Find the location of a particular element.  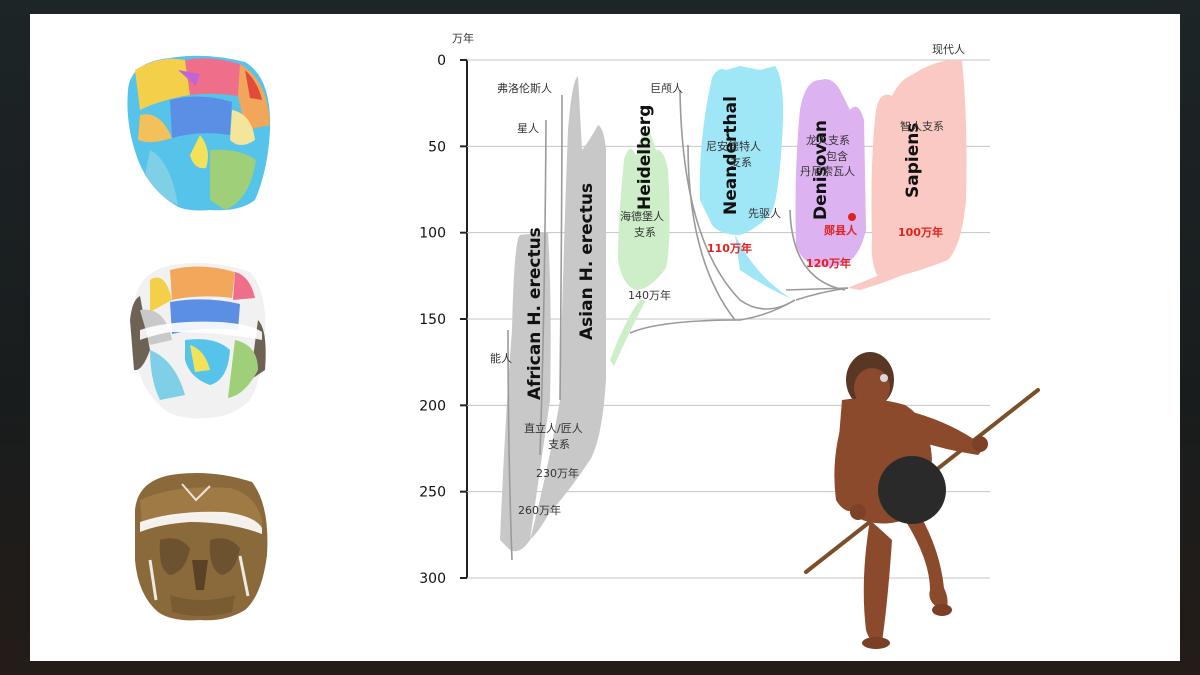

label-heidelberg-branch-word: 支系 is located at coordinates (645, 232).